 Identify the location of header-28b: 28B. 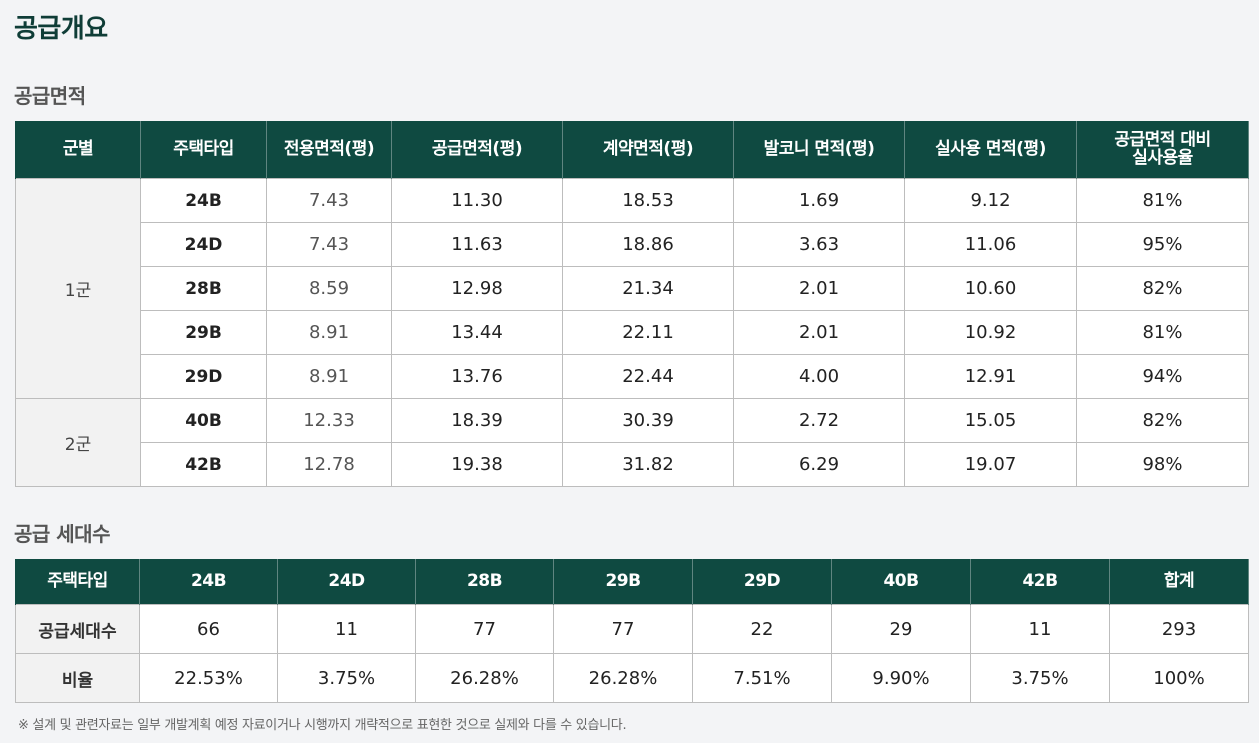
(484, 582).